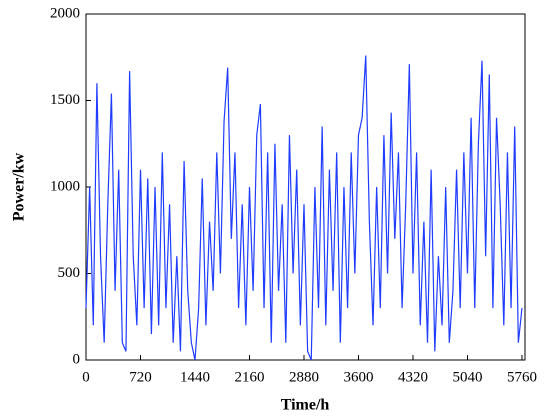 The image size is (550, 420). What do you see at coordinates (65, 186) in the screenshot?
I see `y-tick-label: 1000` at bounding box center [65, 186].